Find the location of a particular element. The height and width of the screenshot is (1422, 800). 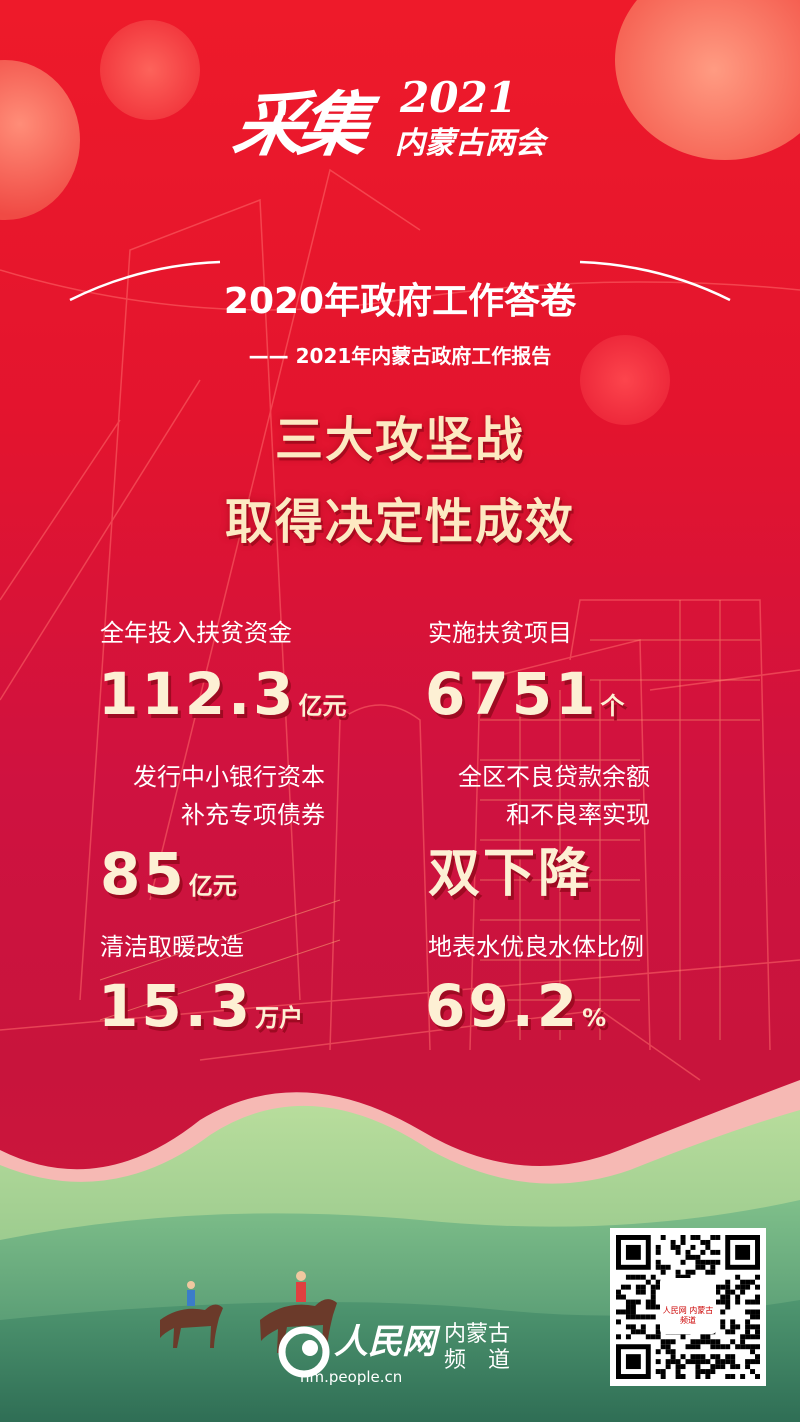

qr-badge-text: 人民网 内蒙古频道 is located at coordinates (688, 1315).